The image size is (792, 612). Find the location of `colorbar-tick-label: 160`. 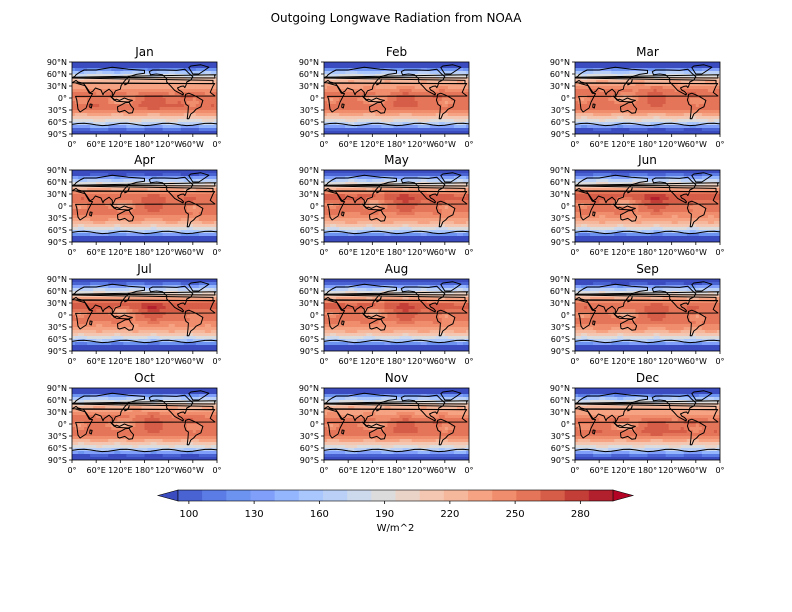

colorbar-tick-label: 160 is located at coordinates (319, 514).